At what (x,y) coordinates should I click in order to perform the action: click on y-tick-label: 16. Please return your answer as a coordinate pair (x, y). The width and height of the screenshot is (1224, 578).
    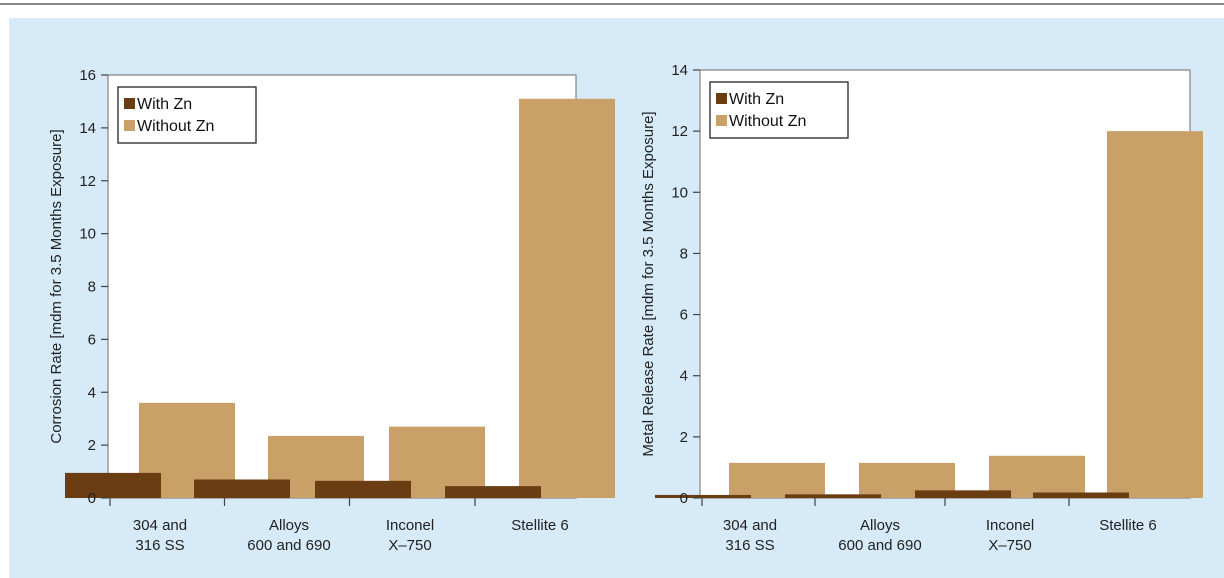
    Looking at the image, I should click on (87, 75).